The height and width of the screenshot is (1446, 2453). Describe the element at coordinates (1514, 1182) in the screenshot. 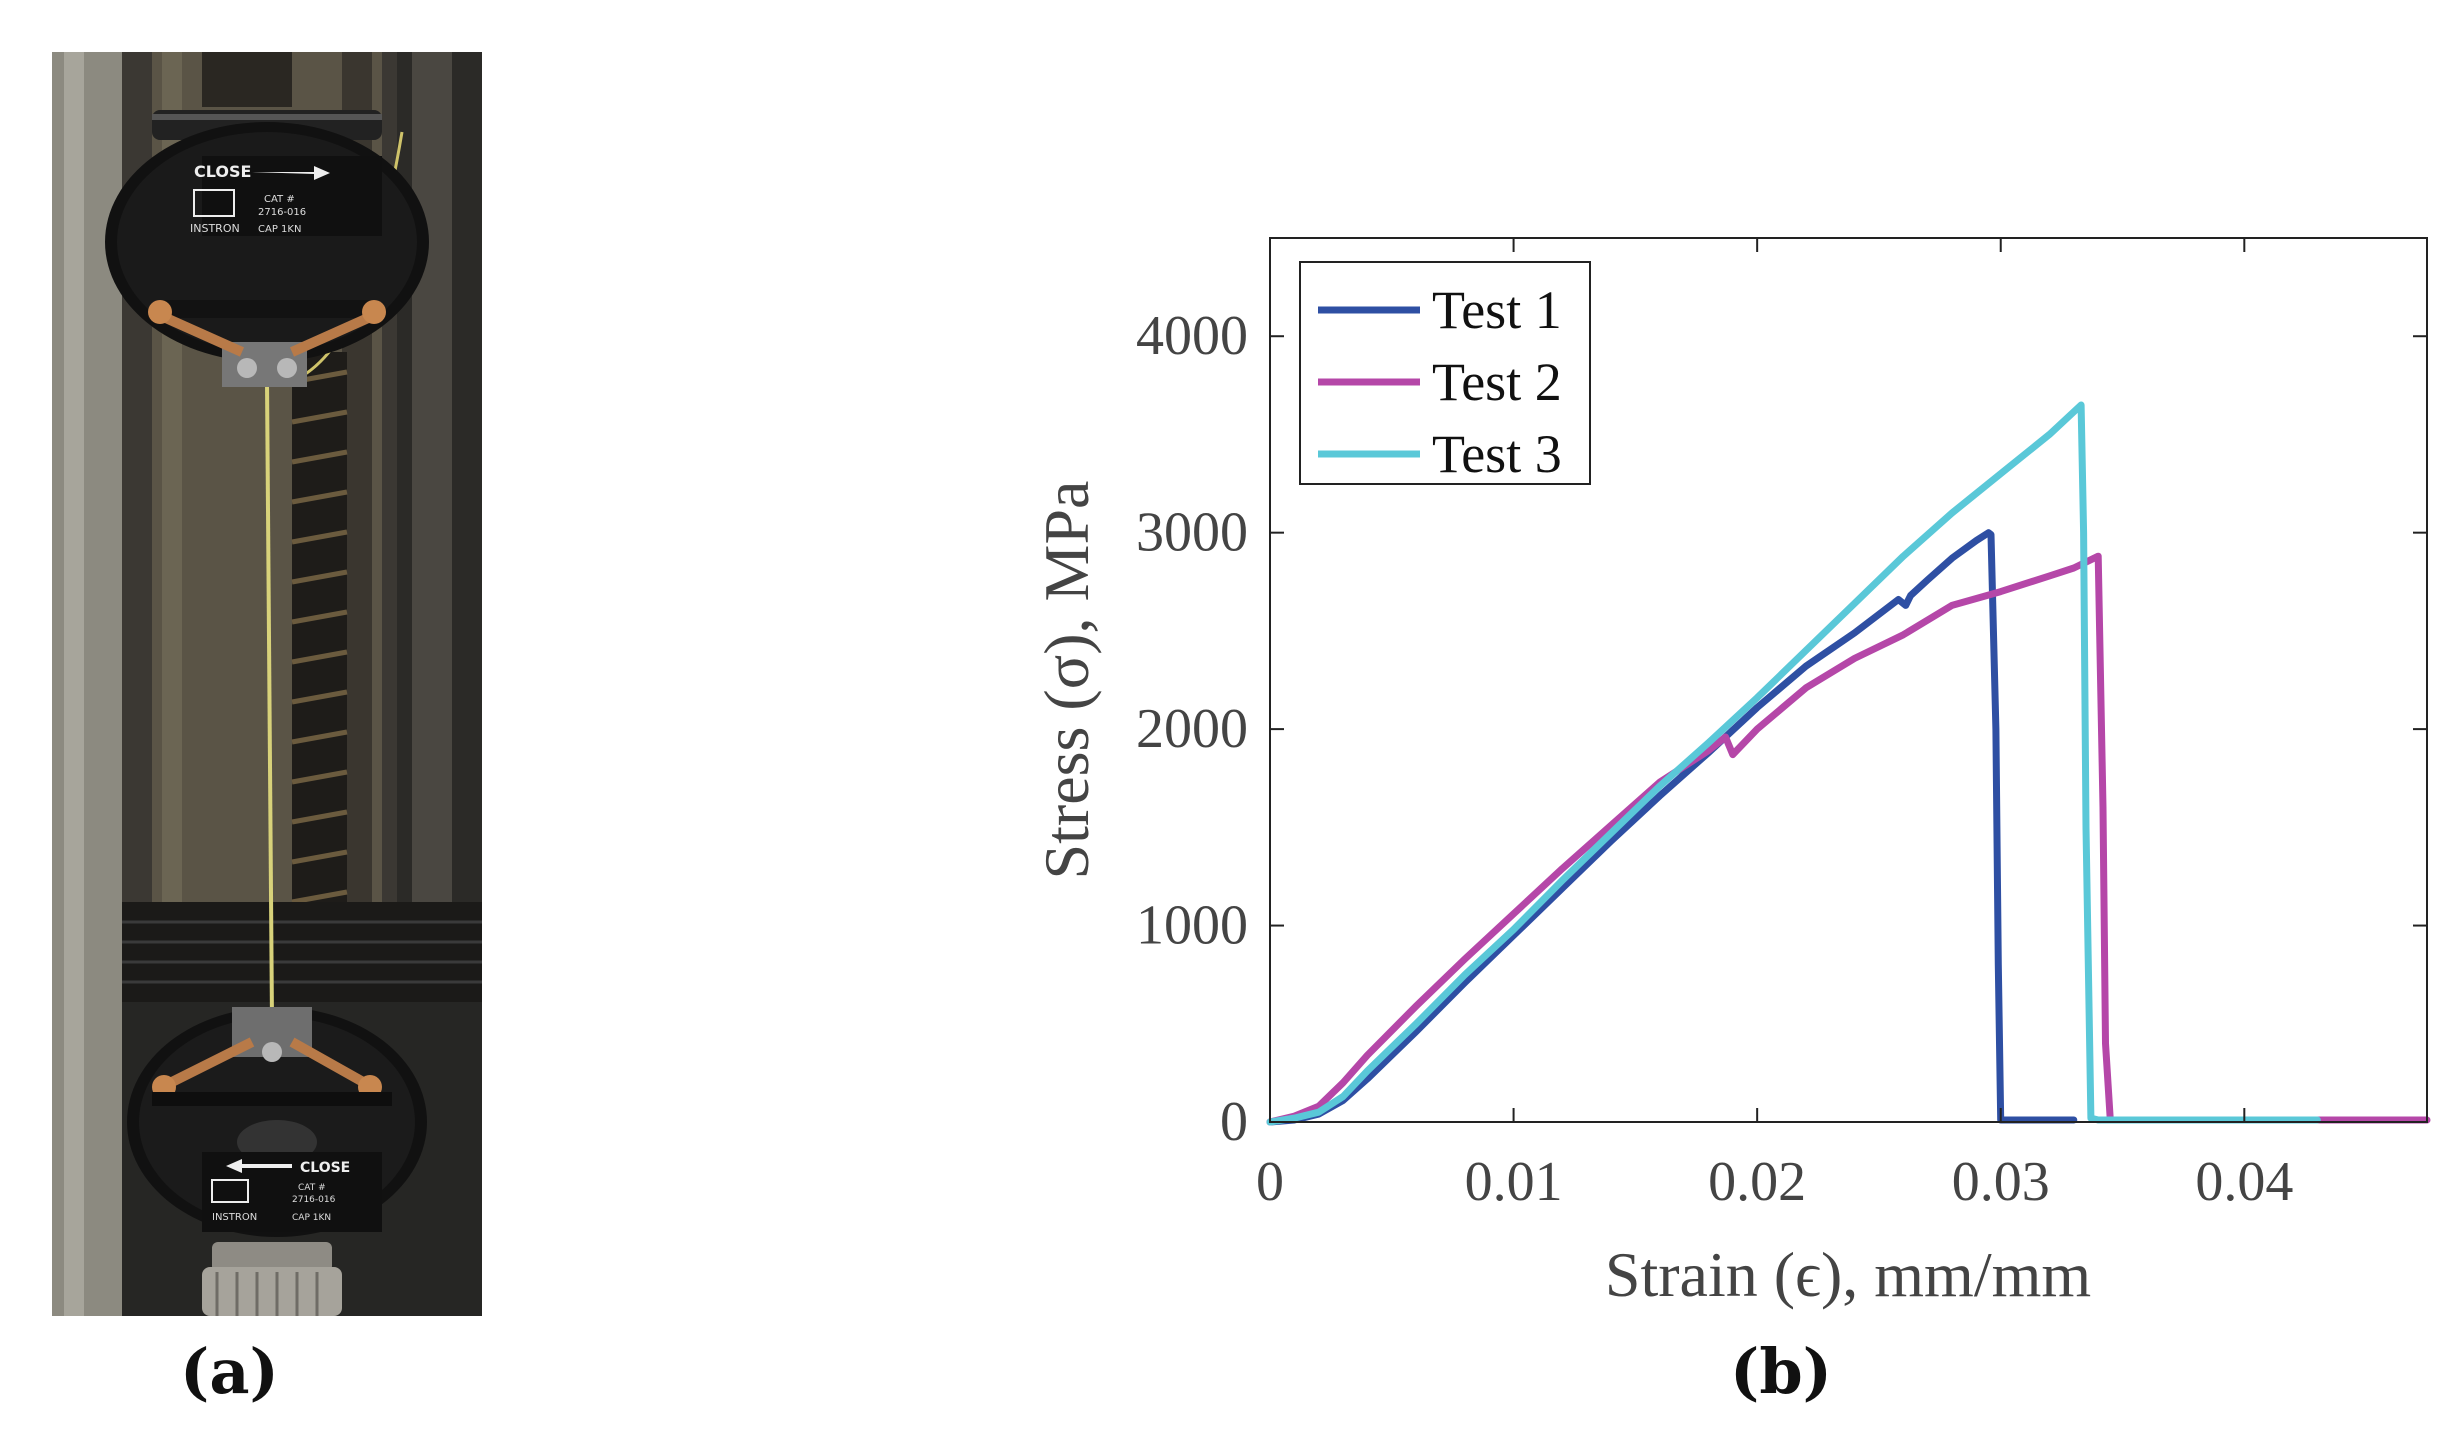

I see `x-tick-label: 0.01` at that location.